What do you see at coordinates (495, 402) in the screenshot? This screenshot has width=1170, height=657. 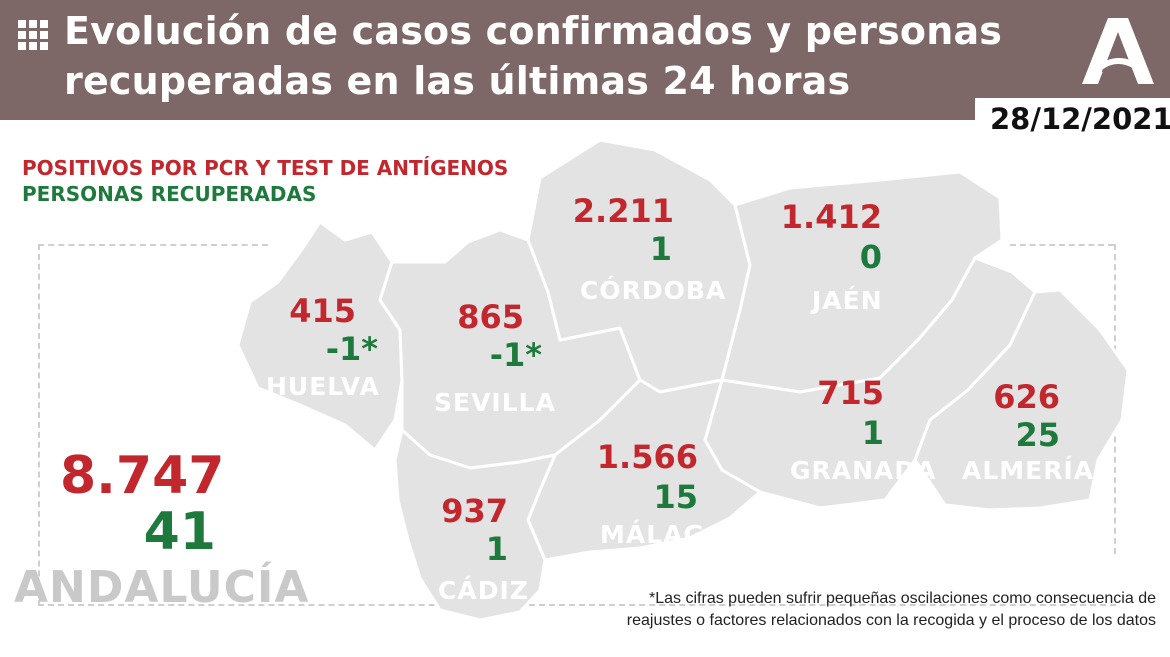 I see `sevilla-label: SEVILLA` at bounding box center [495, 402].